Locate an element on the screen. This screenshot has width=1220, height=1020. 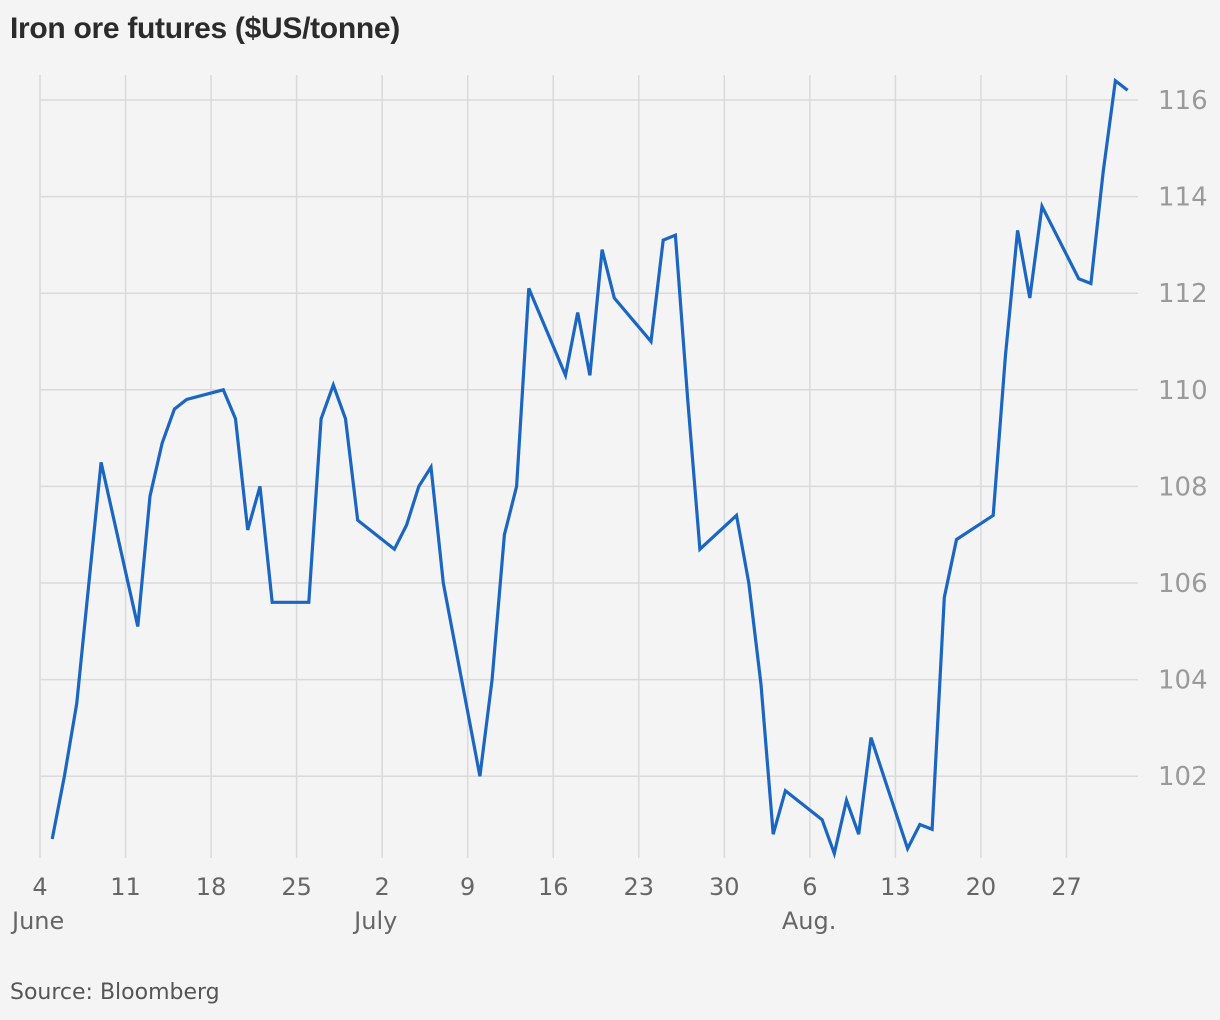
x-tick-label: 23 is located at coordinates (639, 887).